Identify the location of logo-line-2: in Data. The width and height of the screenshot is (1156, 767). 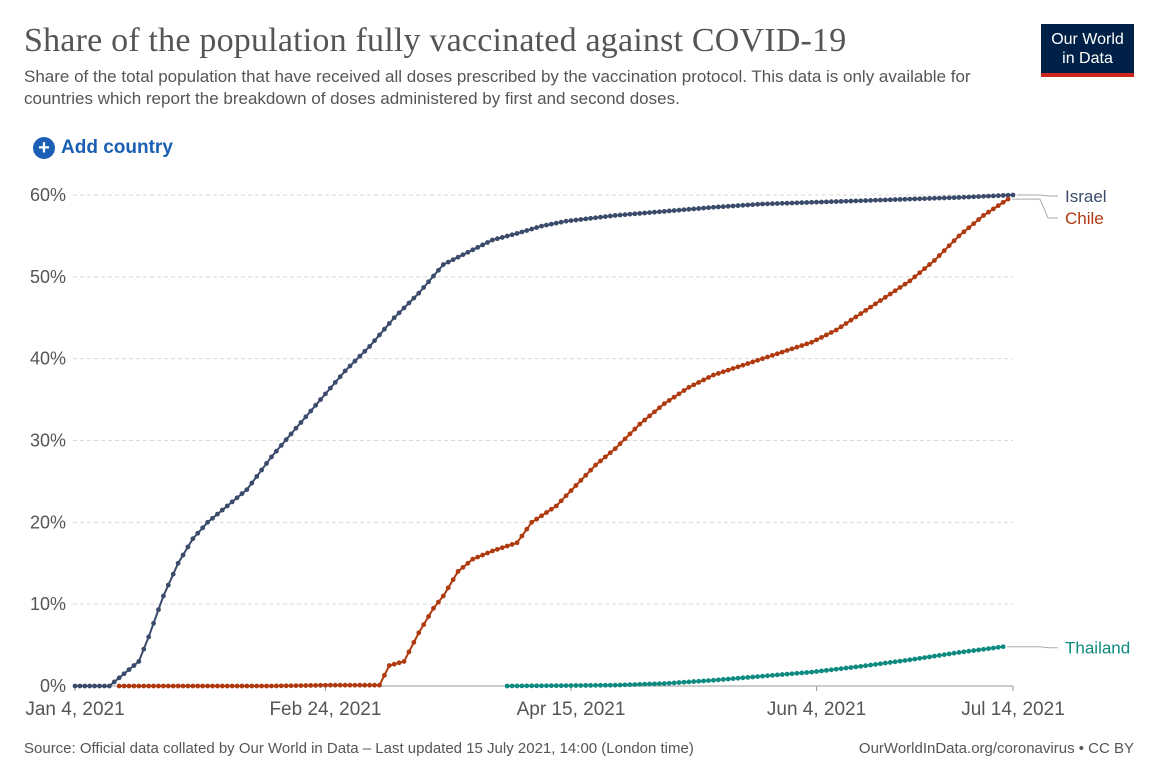
(1087, 58).